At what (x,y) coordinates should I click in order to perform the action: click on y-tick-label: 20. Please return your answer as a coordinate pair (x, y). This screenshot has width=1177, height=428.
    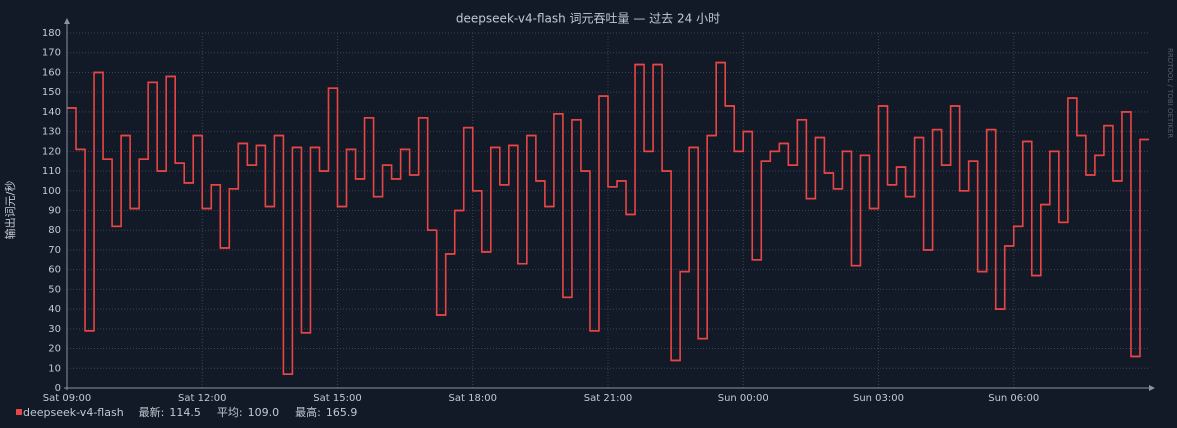
    Looking at the image, I should click on (54, 349).